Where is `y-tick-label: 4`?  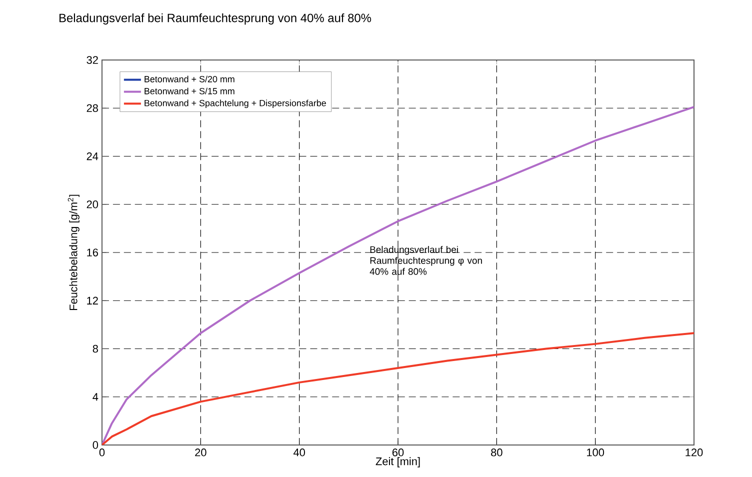 y-tick-label: 4 is located at coordinates (95, 397).